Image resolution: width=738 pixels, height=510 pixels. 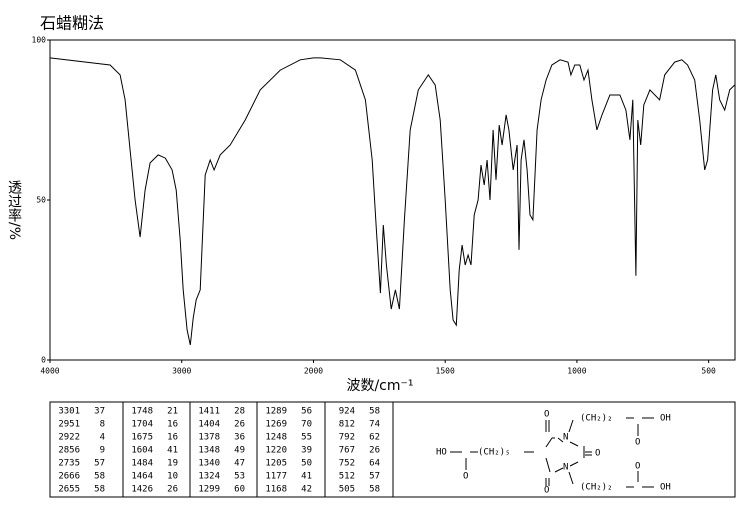 I want to click on peak-transmittance: 37, so click(x=99, y=412).